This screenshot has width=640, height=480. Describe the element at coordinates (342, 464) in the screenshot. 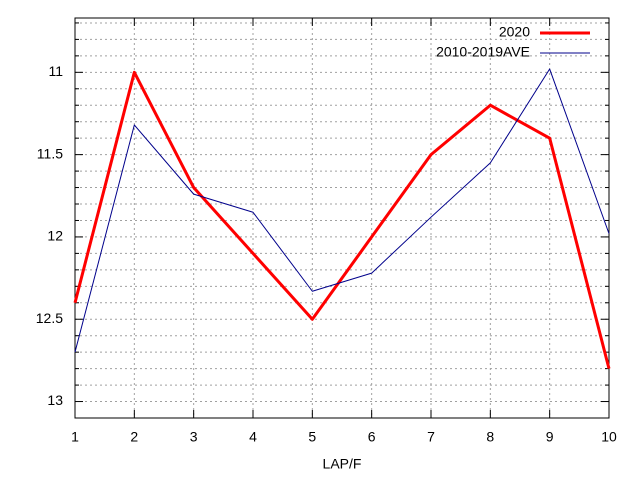

I see `x-axis-label: LAP/F` at that location.